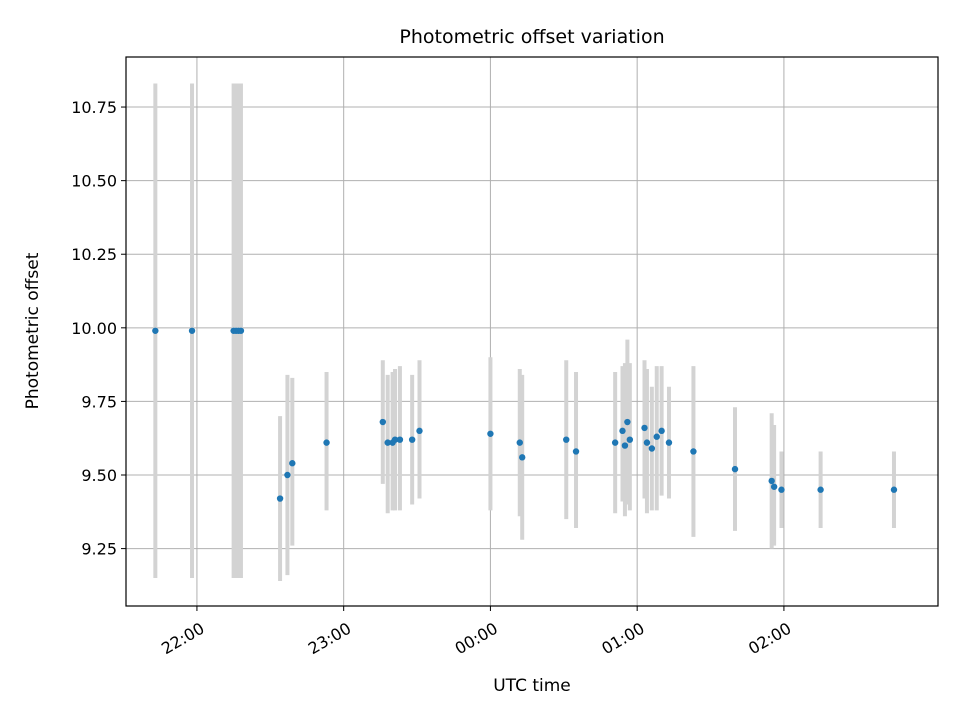 Image resolution: width=960 pixels, height=720 pixels. What do you see at coordinates (33, 330) in the screenshot?
I see `y-axis-title: Photometric offset` at bounding box center [33, 330].